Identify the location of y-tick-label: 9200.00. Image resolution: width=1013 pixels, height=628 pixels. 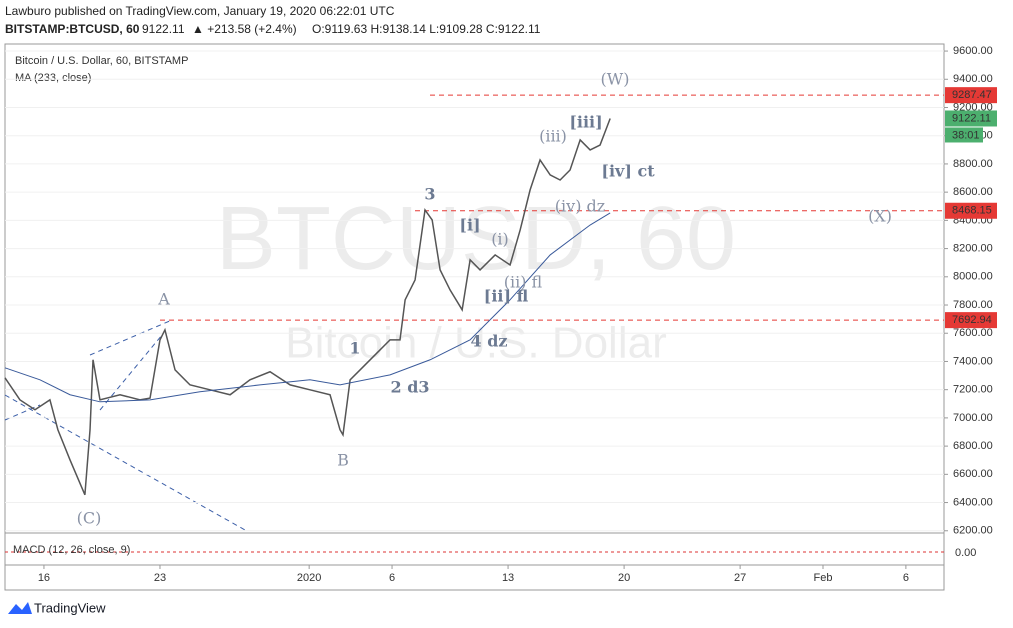
(973, 107).